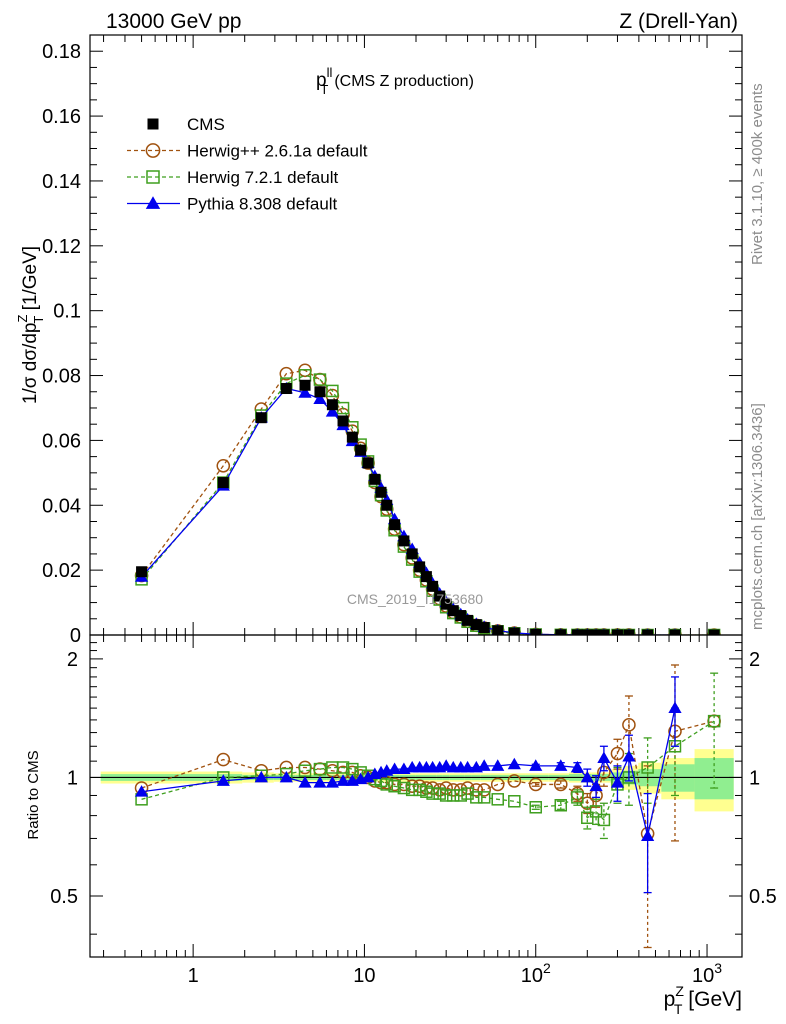 This screenshot has height=1024, width=786. Describe the element at coordinates (757, 174) in the screenshot. I see `rivet-version-label: Rivet 3.1.10, ≥ 400k events` at that location.